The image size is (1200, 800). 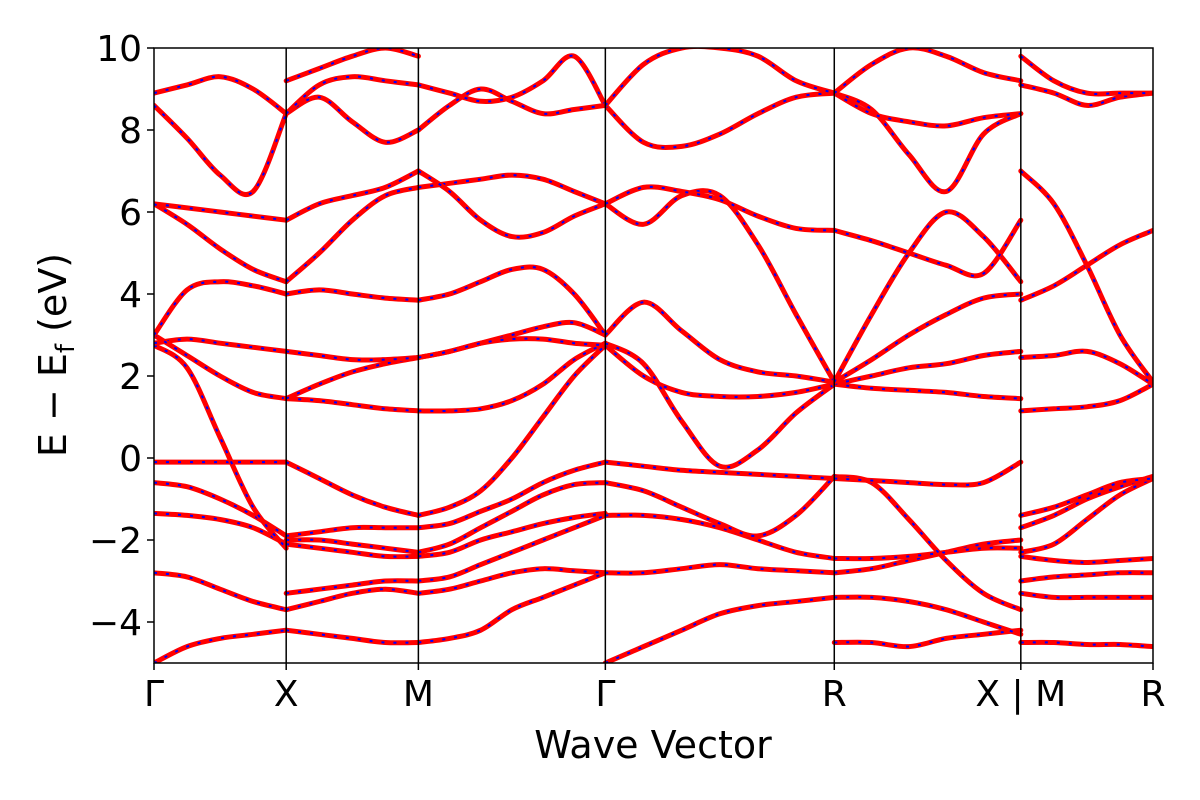 I want to click on y-tick-label: 4, so click(x=130, y=295).